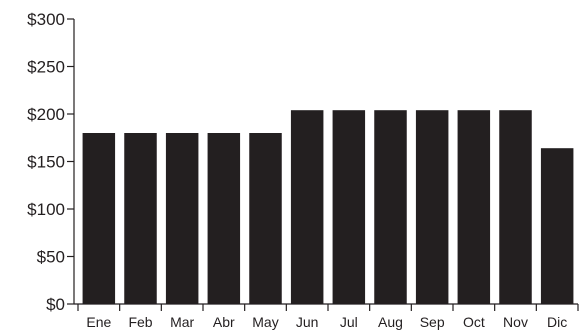 The width and height of the screenshot is (584, 331). What do you see at coordinates (432, 322) in the screenshot?
I see `x-tick-label: Sep` at bounding box center [432, 322].